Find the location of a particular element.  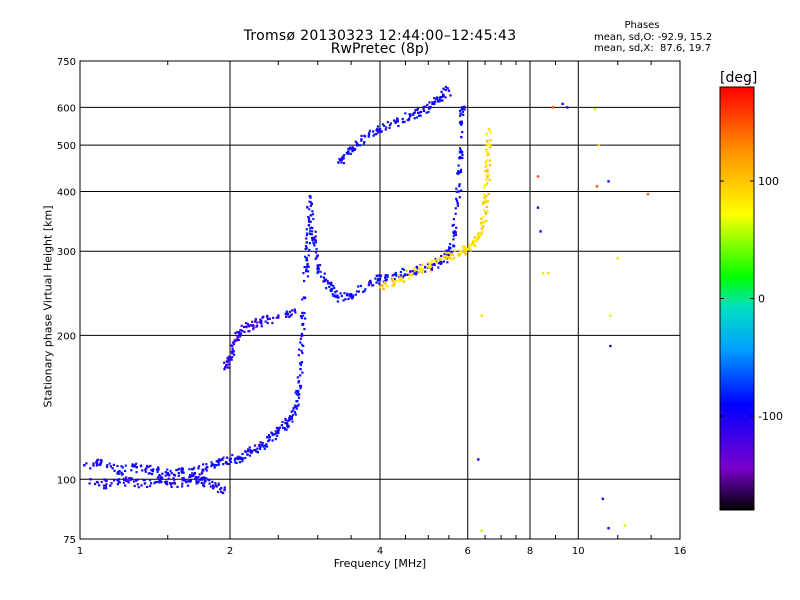

y-tick-label: 750 is located at coordinates (66, 62).